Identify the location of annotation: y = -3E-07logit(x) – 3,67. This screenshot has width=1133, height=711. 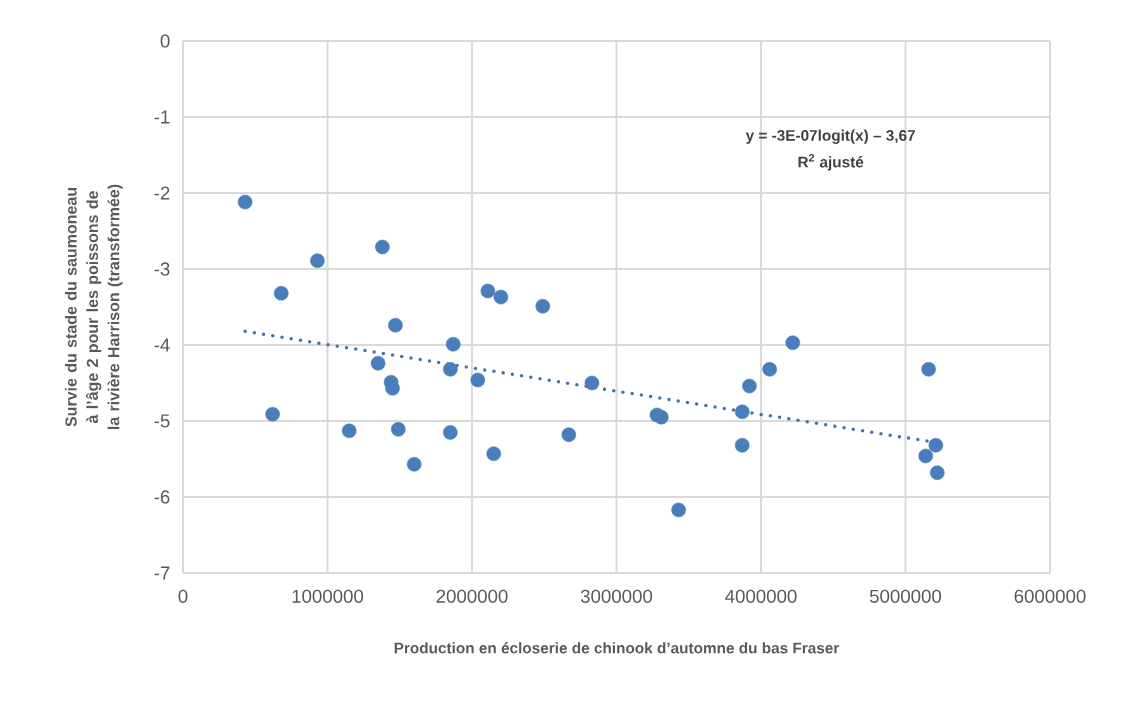
(830, 136).